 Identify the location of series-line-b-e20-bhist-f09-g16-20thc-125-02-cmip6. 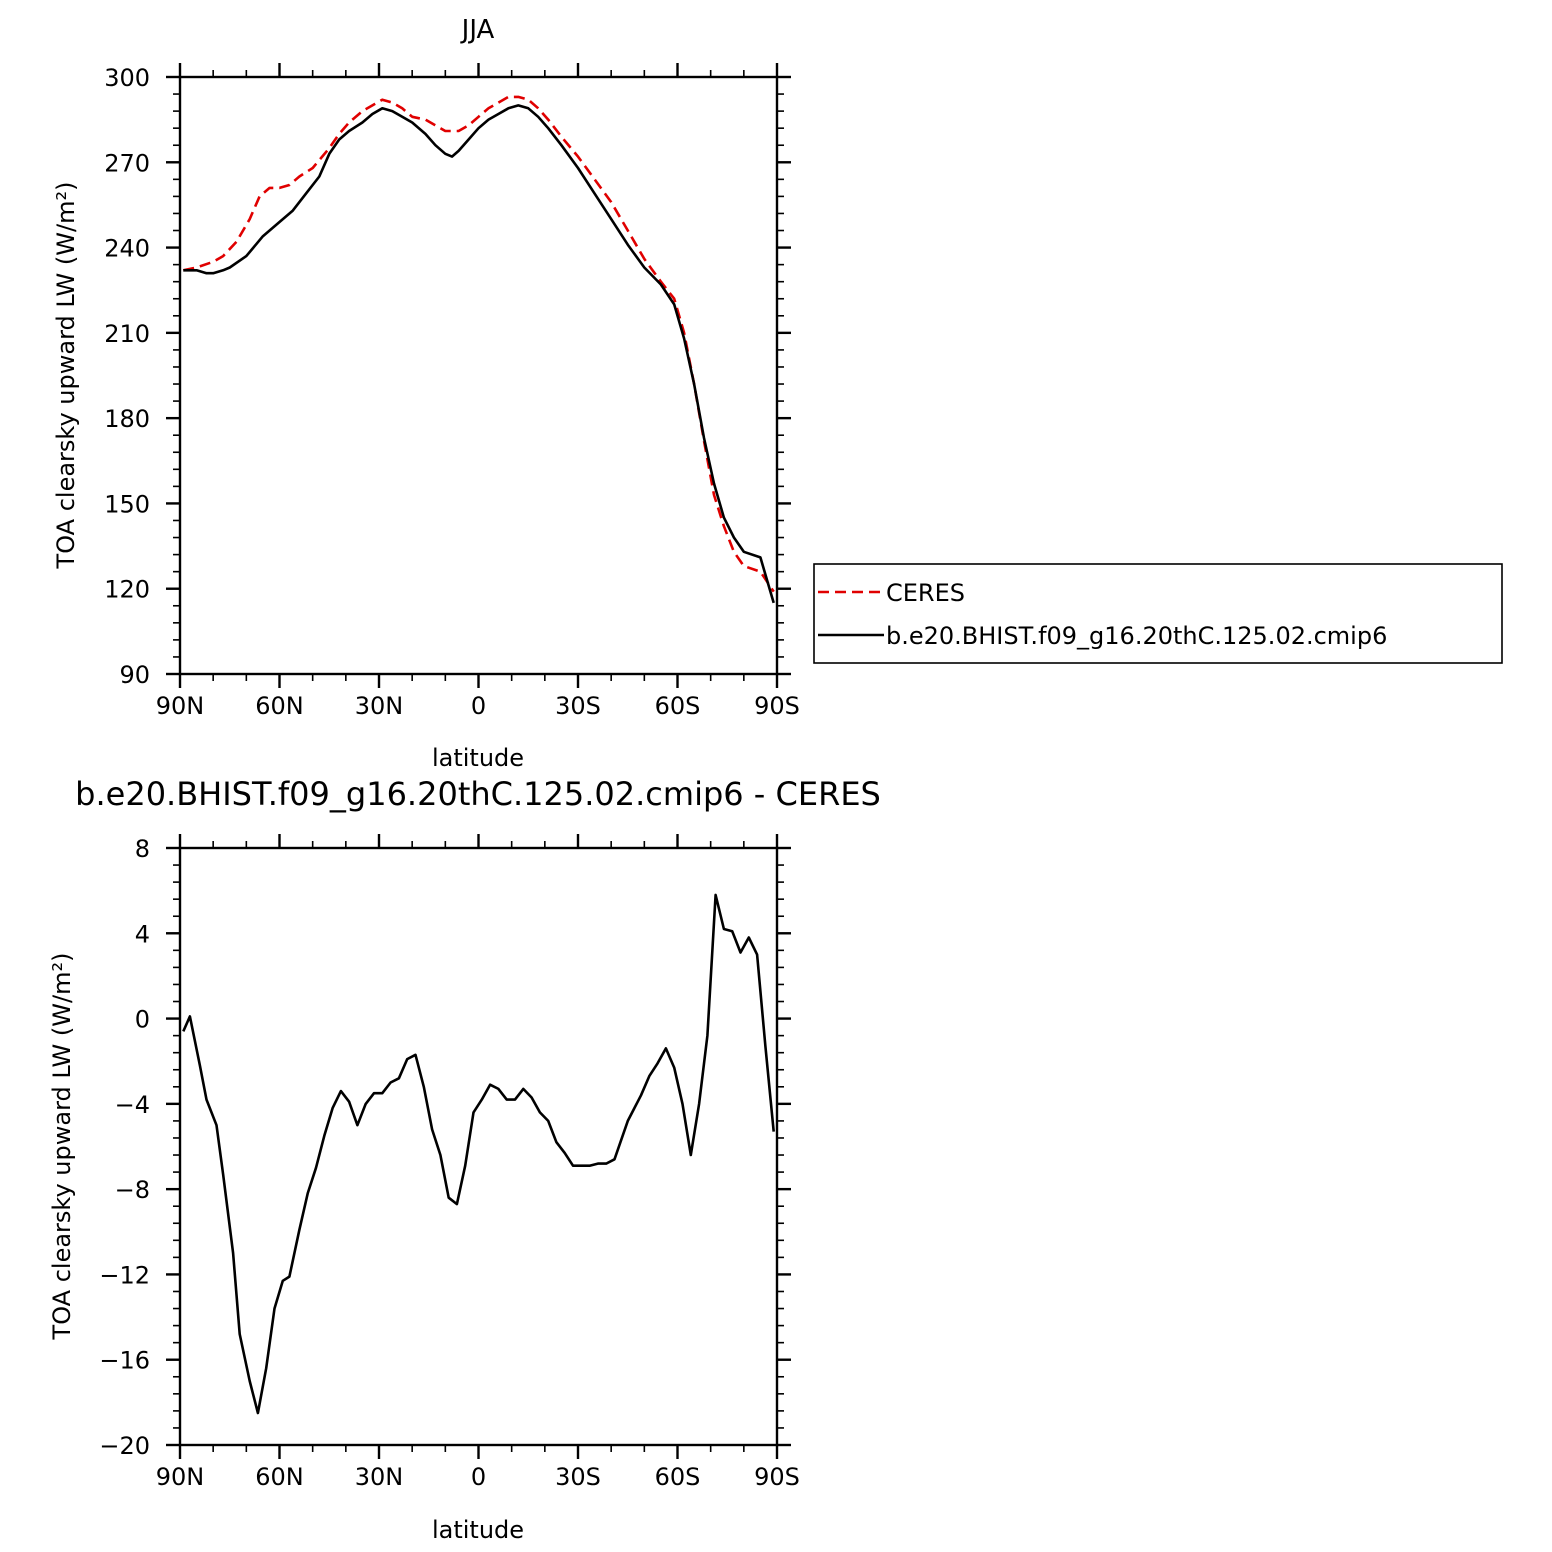
(479, 354).